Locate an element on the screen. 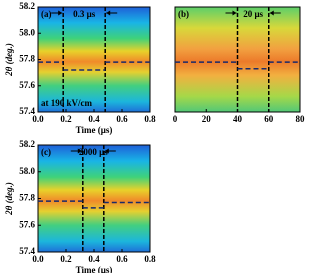  x-tick-label: 0 is located at coordinates (175, 119).